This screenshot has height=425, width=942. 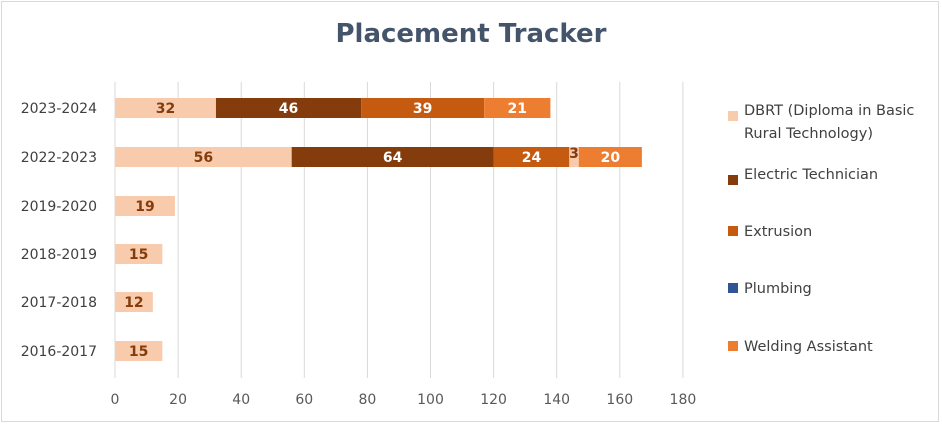 I want to click on y-tick-label: 2019-2020, so click(x=59, y=207).